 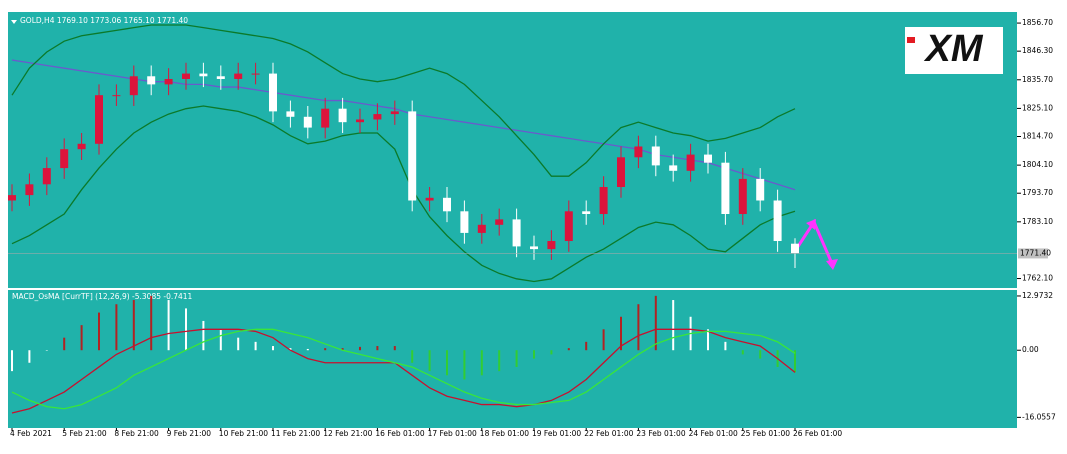 I want to click on x-tick-label: 12 Feb 21:00, so click(x=347, y=433).